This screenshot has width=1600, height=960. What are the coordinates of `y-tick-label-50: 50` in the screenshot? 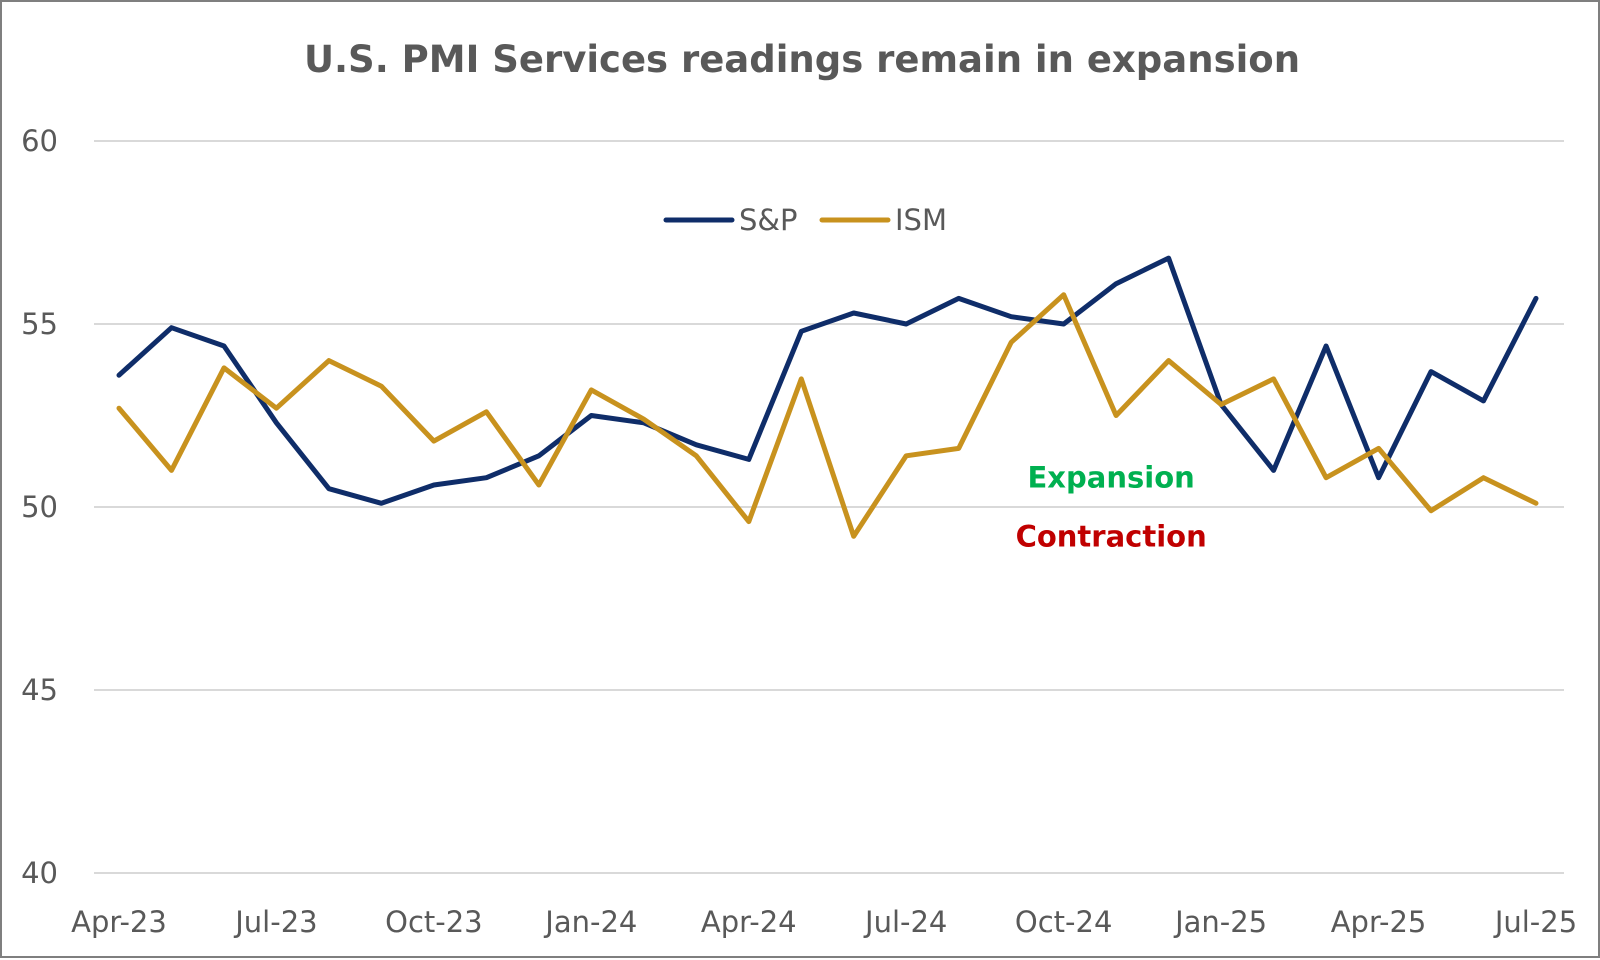 It's located at (39, 507).